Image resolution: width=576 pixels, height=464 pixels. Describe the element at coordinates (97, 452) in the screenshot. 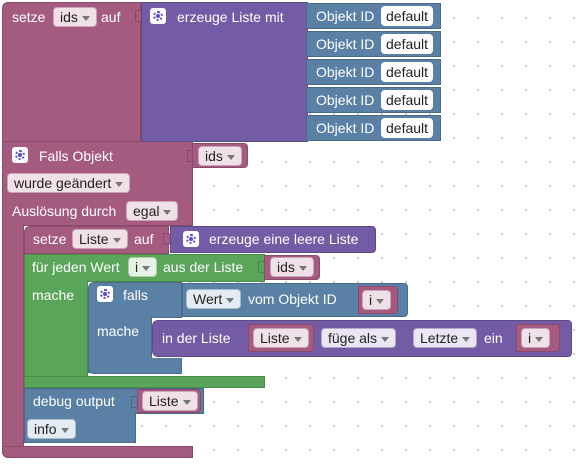

I see `trigger-block-bottom` at that location.